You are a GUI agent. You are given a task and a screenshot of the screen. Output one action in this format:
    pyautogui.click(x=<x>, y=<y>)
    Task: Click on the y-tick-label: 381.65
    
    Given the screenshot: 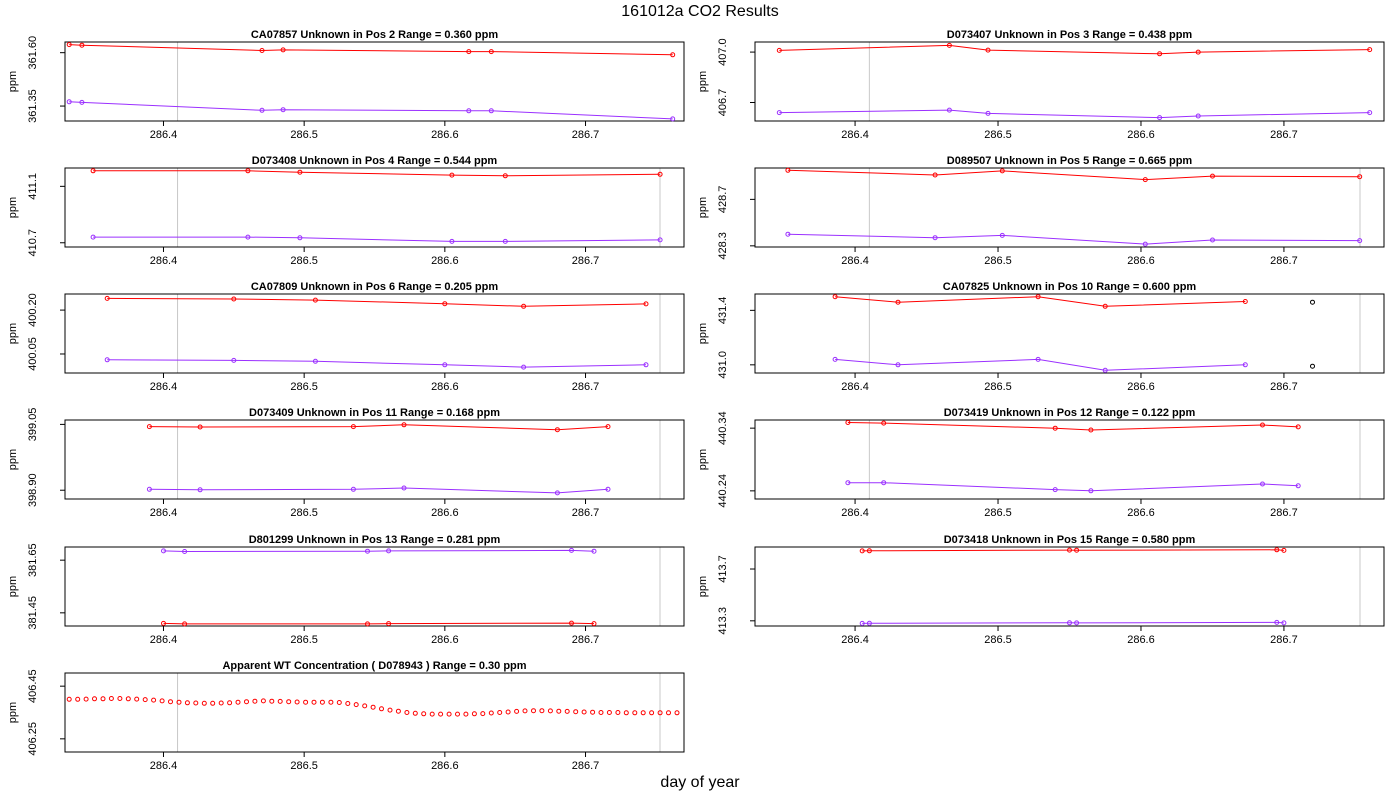 What is the action you would take?
    pyautogui.click(x=33, y=560)
    